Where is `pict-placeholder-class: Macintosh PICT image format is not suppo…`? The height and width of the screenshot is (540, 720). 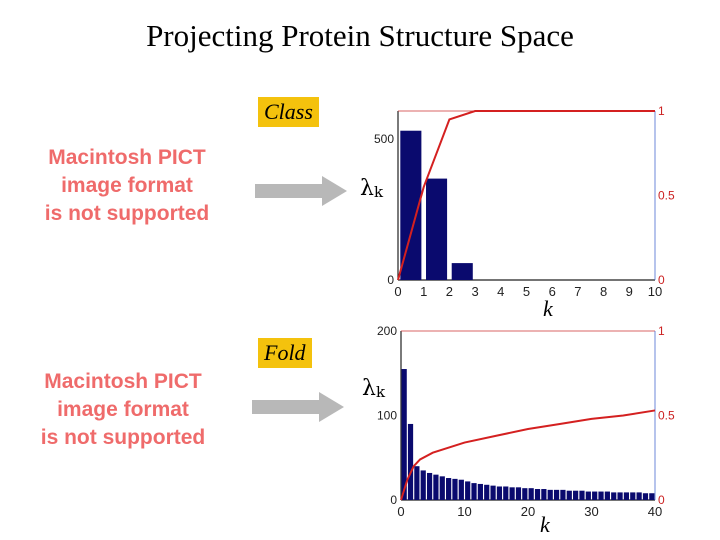
pict-placeholder-class: Macintosh PICT image format is not suppo… is located at coordinates (127, 186).